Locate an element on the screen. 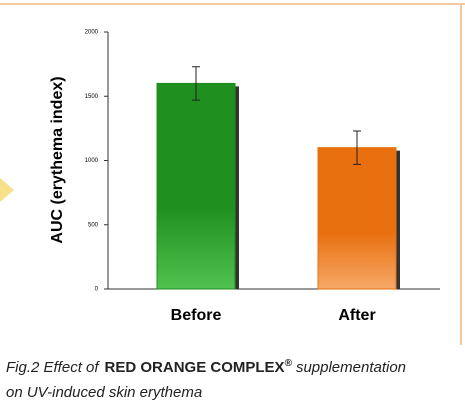 The height and width of the screenshot is (419, 465). caption-bold: RED ORANGE COMPLEX is located at coordinates (194, 367).